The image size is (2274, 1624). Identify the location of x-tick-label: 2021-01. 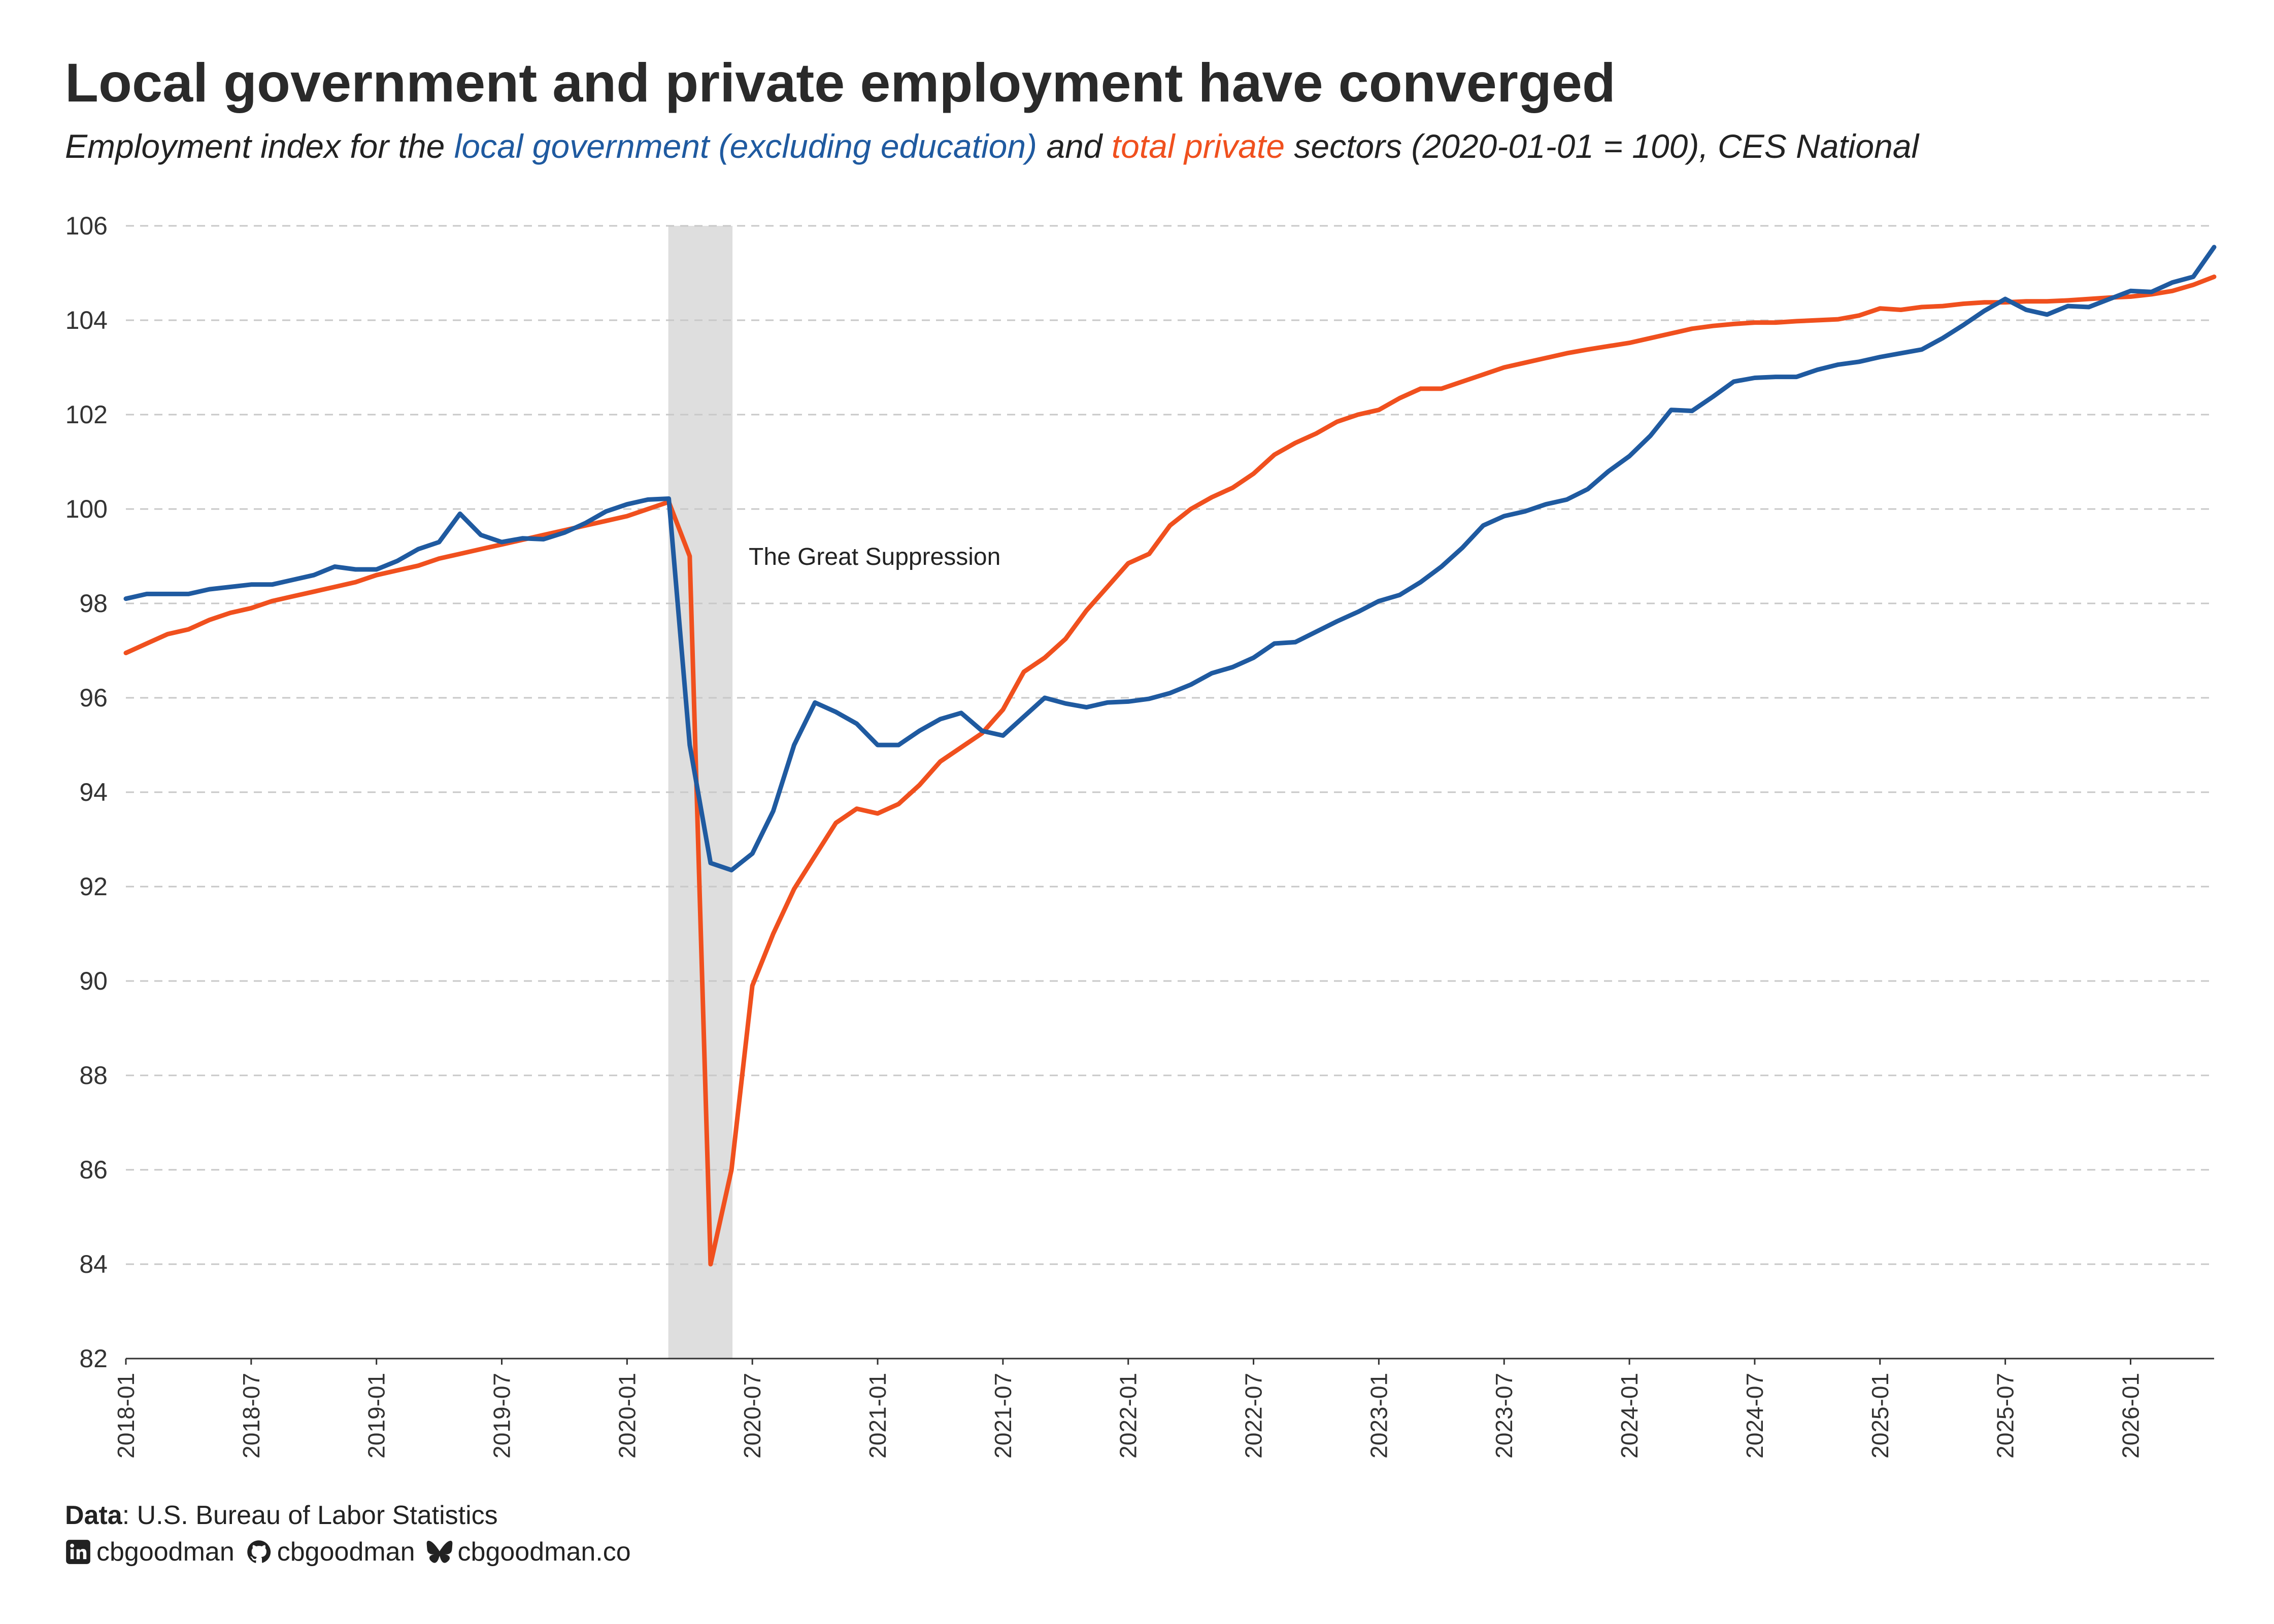
(878, 1416).